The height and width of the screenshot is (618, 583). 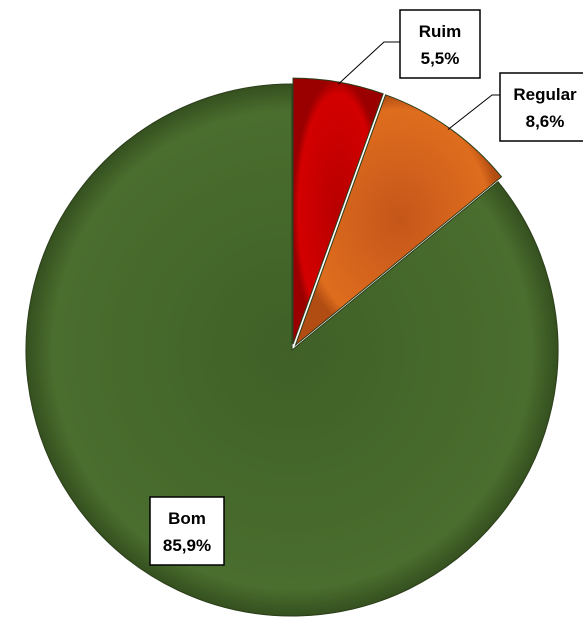 What do you see at coordinates (369, 63) in the screenshot?
I see `leader-line-ruim` at bounding box center [369, 63].